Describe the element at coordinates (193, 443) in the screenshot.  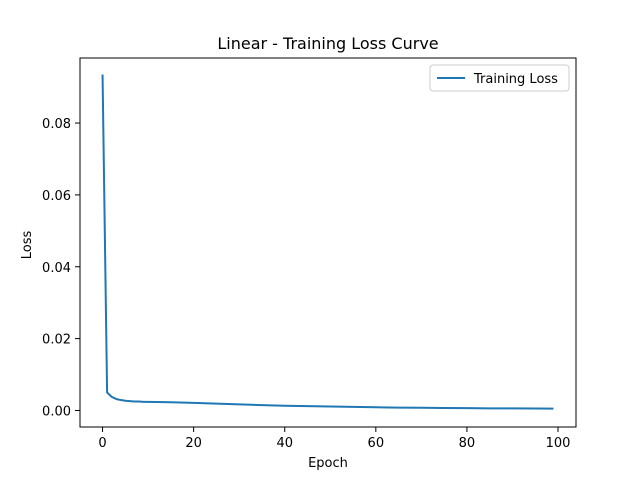
I see `x-tick-label: 20` at that location.